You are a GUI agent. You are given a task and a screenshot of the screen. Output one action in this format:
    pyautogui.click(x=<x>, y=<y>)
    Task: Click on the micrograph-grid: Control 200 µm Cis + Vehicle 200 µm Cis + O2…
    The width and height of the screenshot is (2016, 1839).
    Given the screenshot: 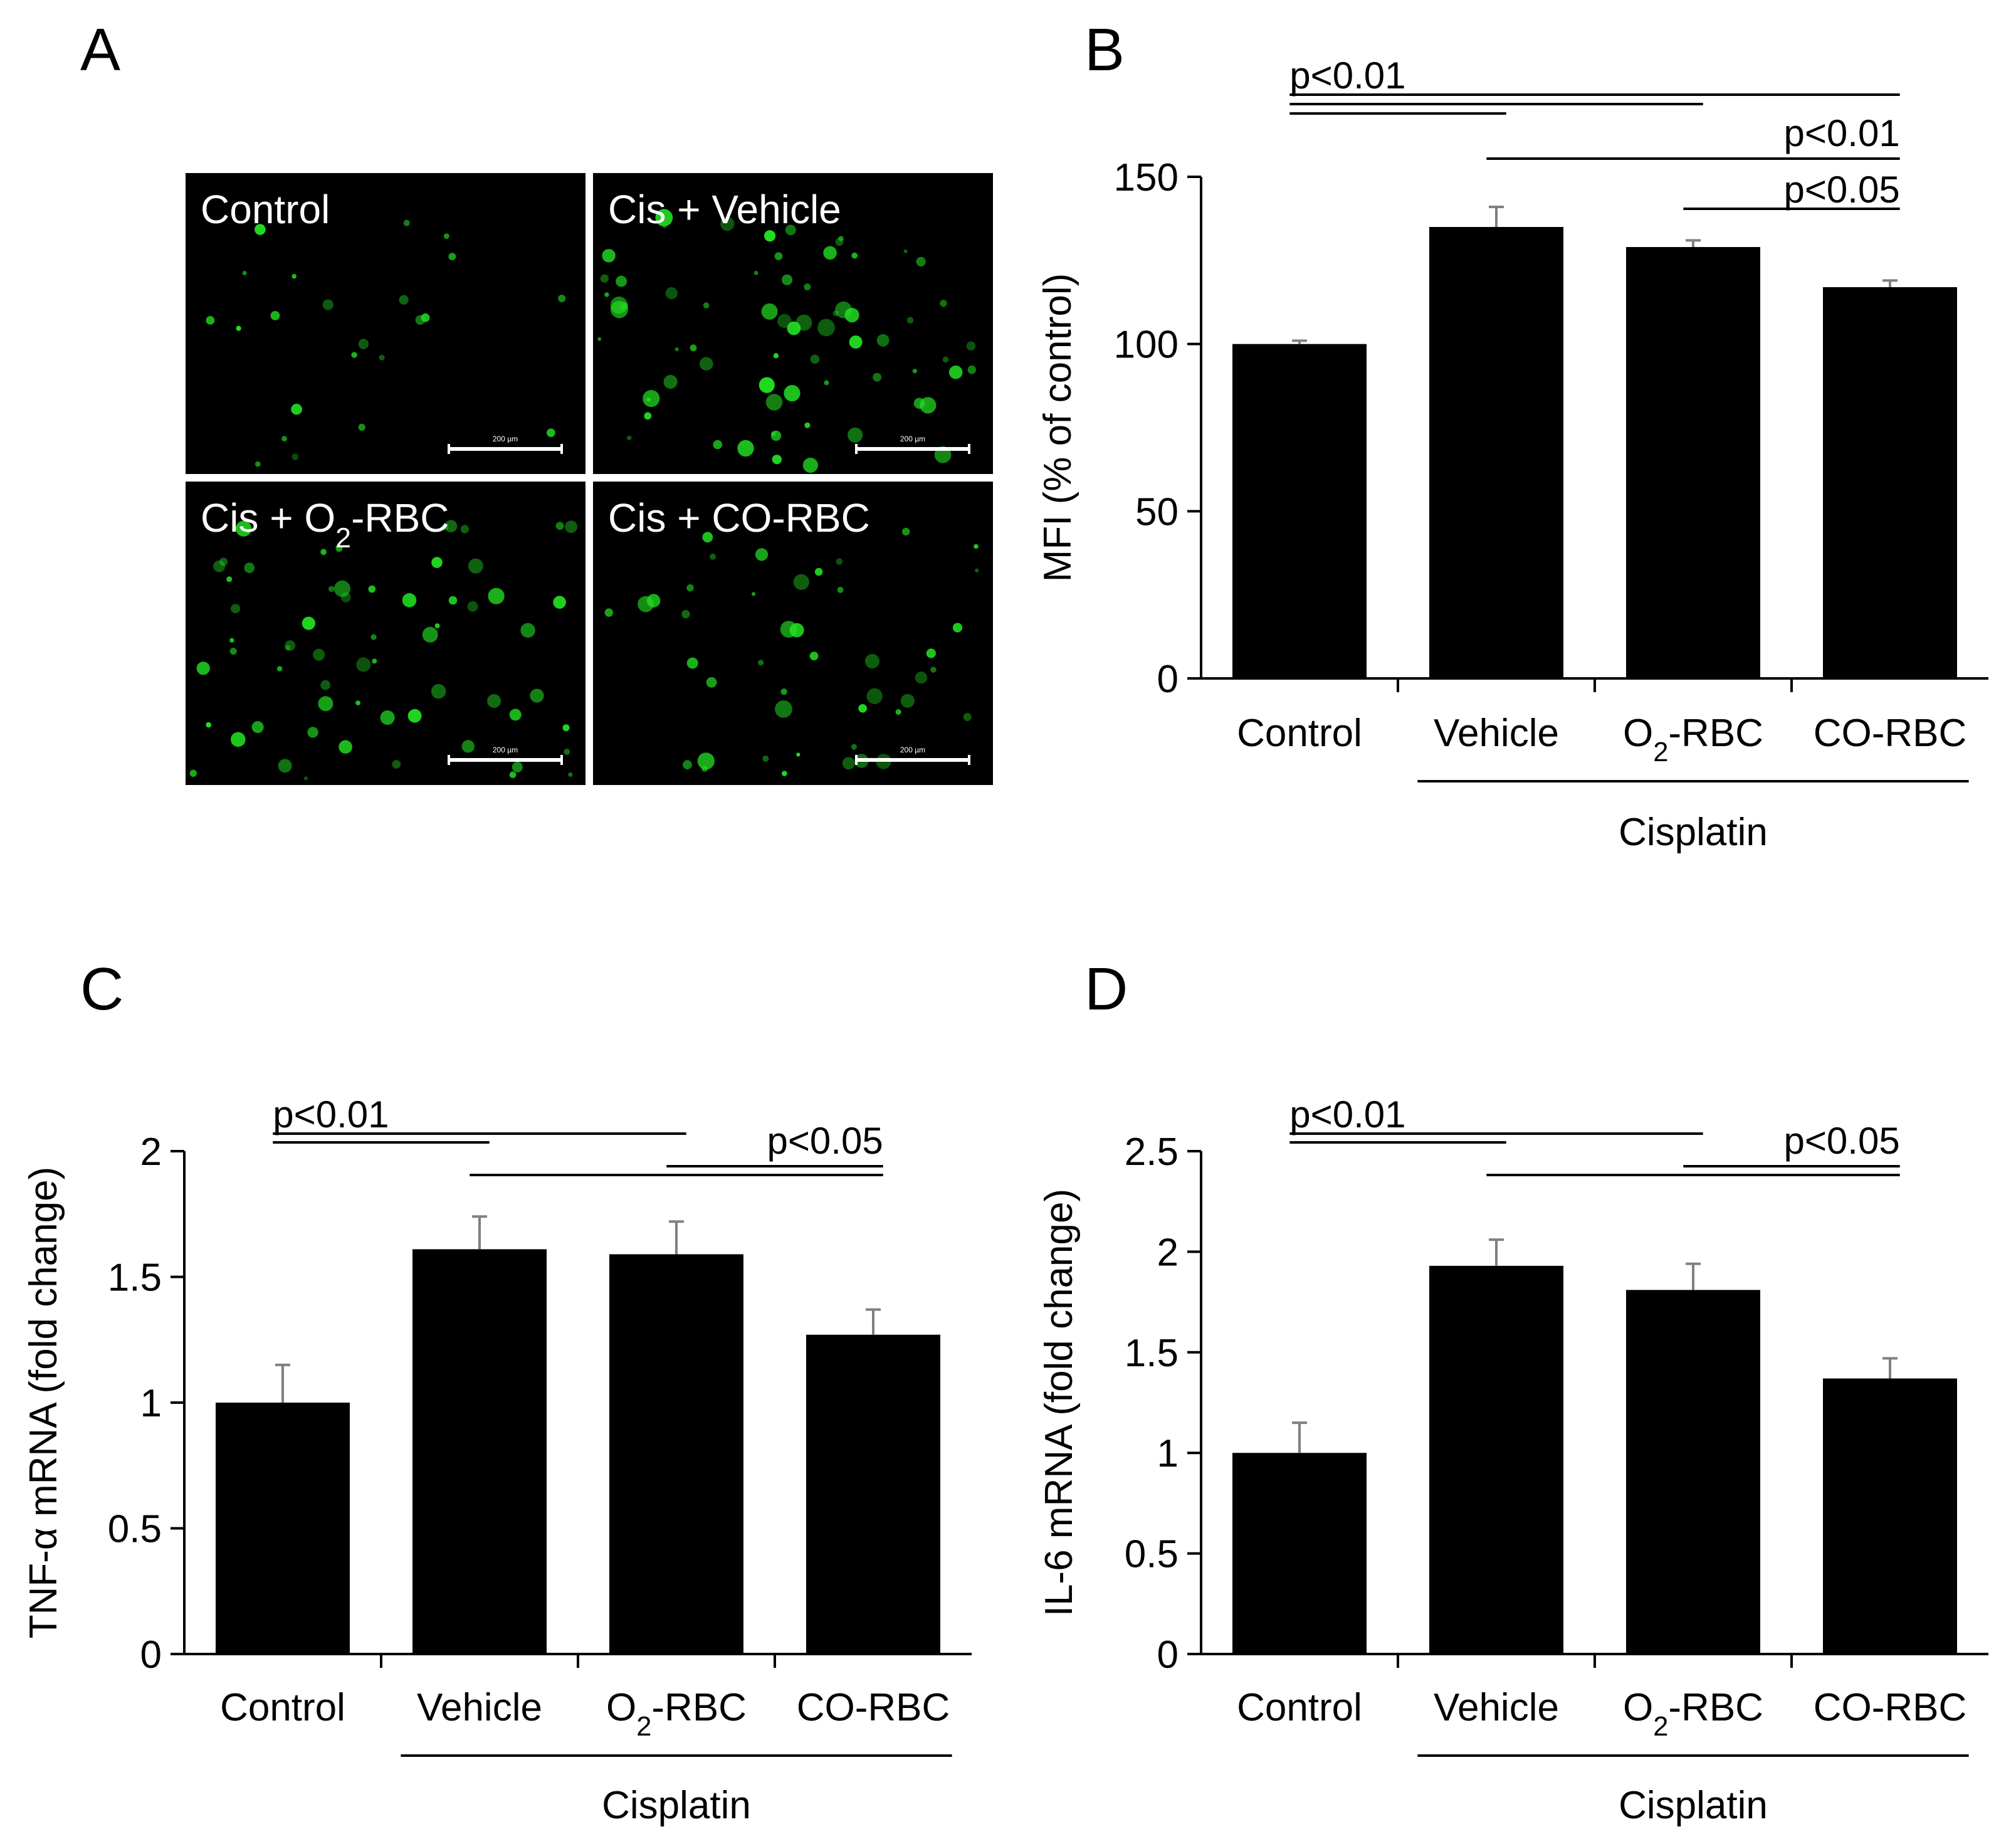 What is the action you would take?
    pyautogui.click(x=590, y=479)
    